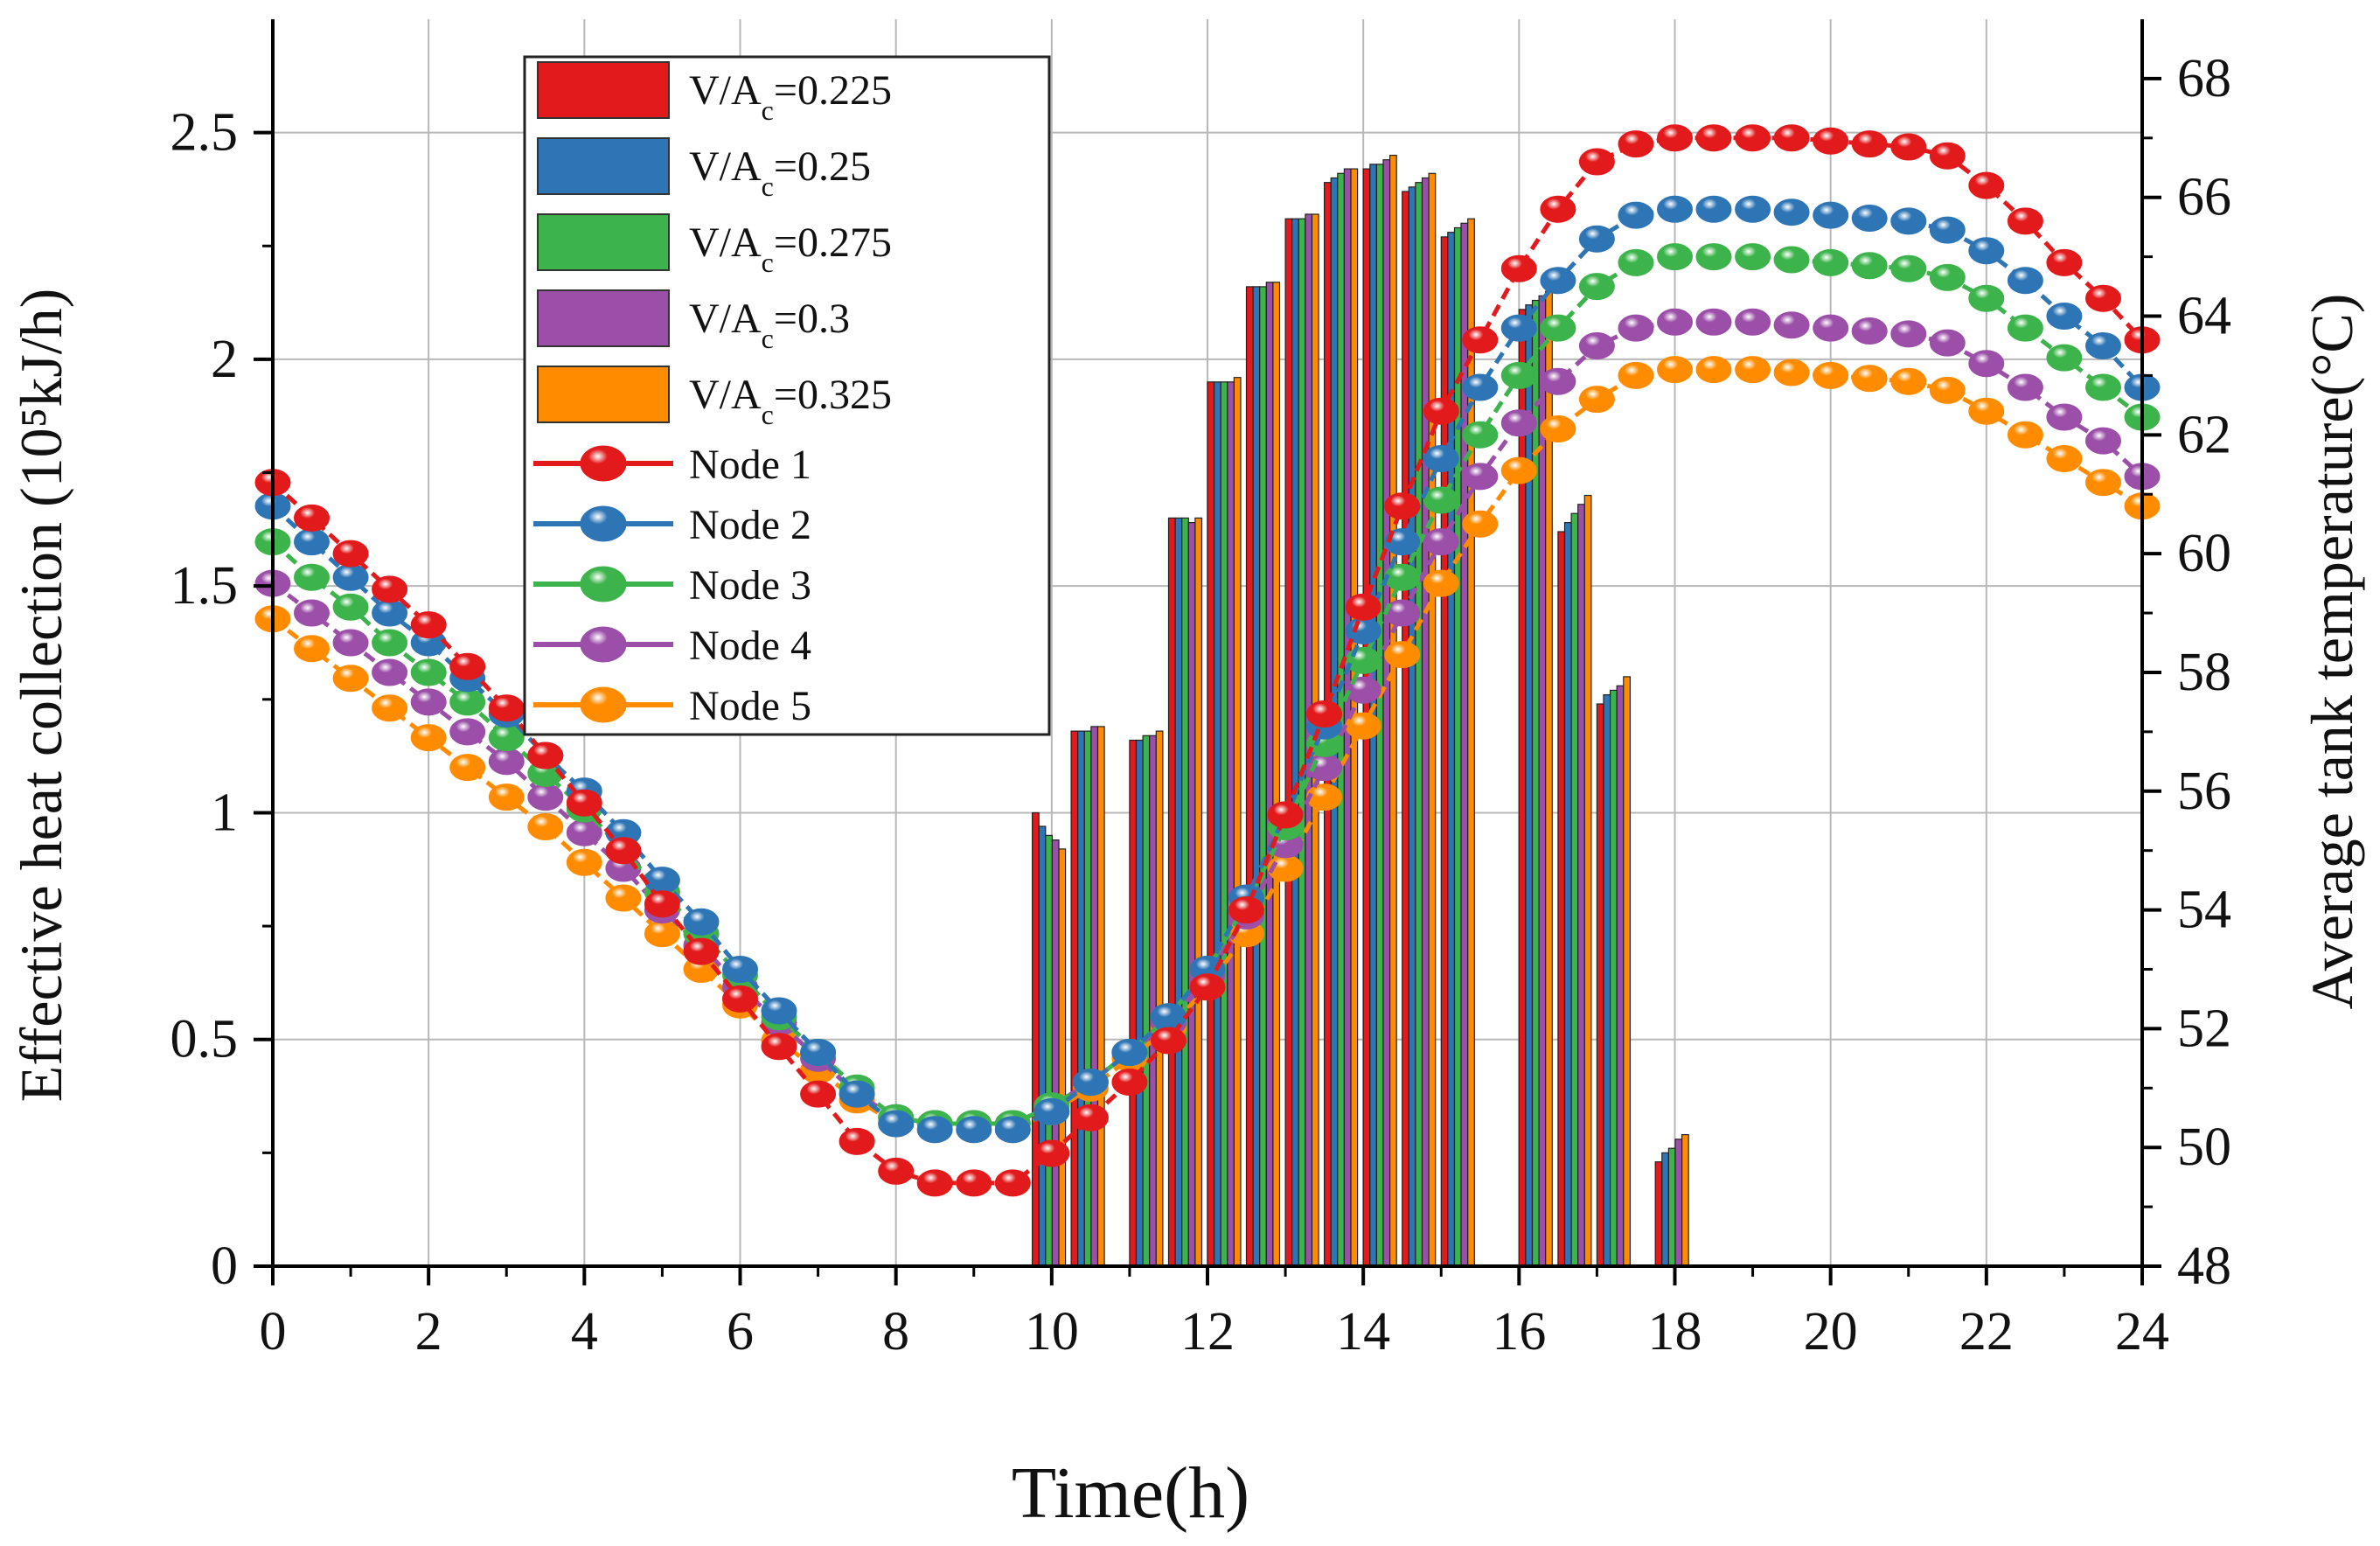  Describe the element at coordinates (2204, 78) in the screenshot. I see `y-right-tick-label: 68` at that location.